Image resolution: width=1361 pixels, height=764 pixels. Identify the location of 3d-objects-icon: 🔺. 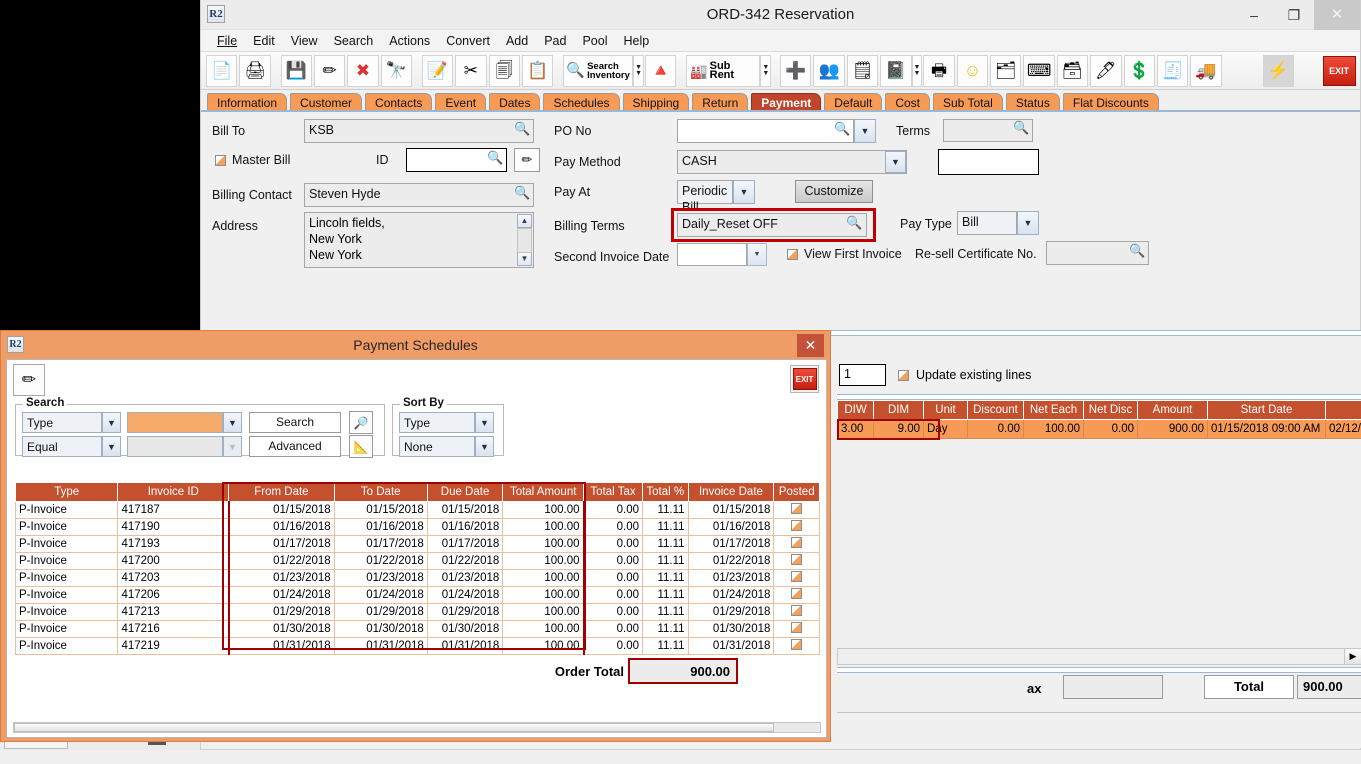
(661, 70).